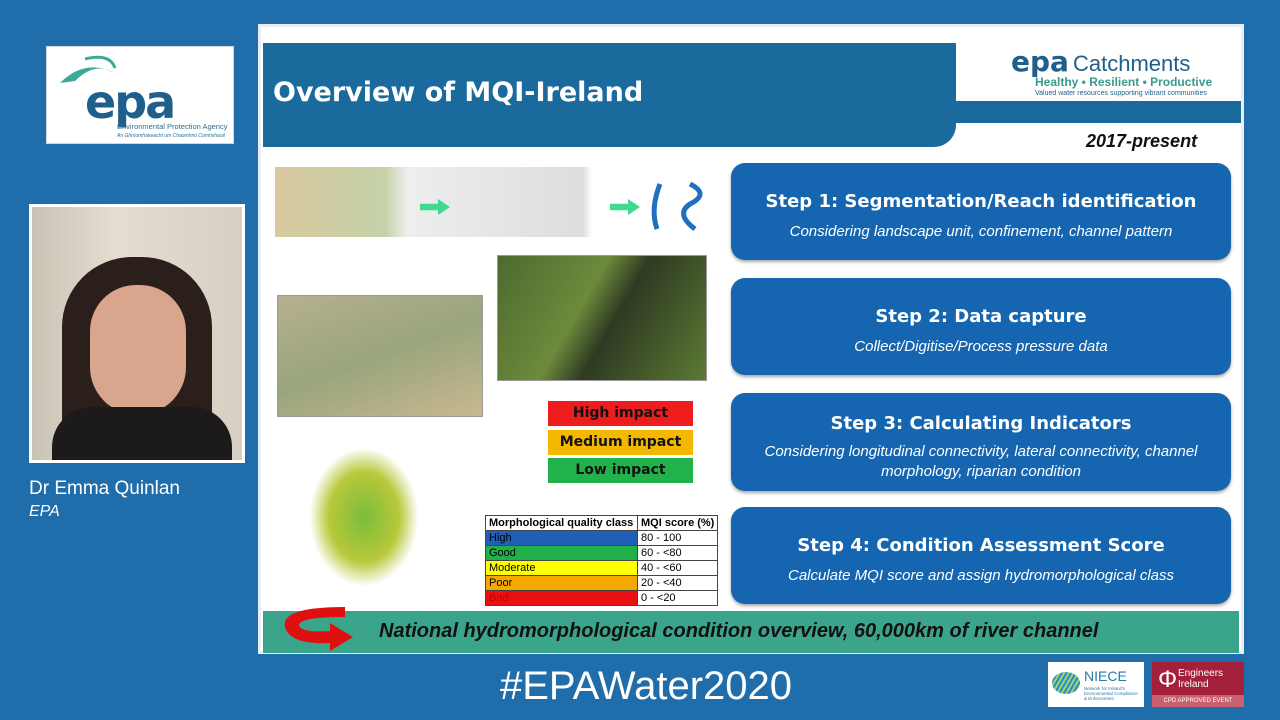  What do you see at coordinates (104, 488) in the screenshot?
I see `presenter-name: Dr Emma Quinlan` at bounding box center [104, 488].